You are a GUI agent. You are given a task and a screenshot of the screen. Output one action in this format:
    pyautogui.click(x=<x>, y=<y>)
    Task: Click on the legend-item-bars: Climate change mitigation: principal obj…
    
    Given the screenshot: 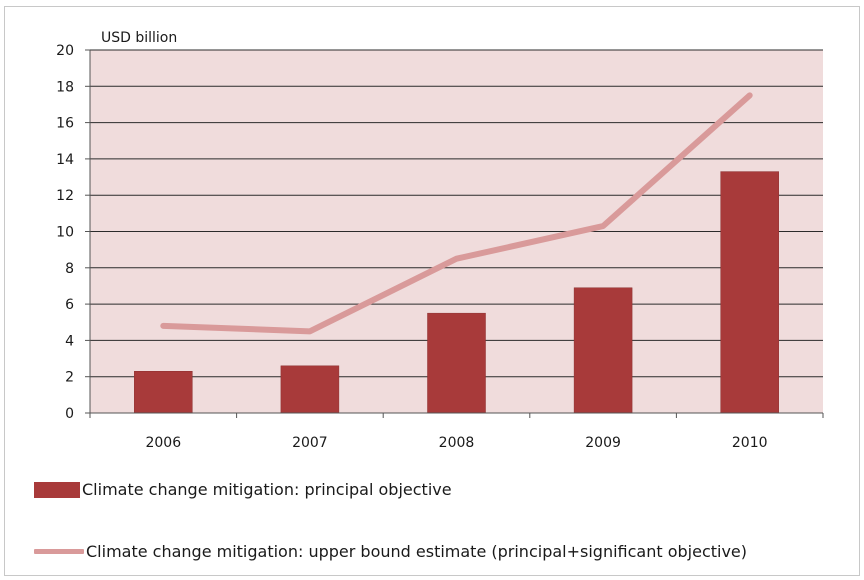 What is the action you would take?
    pyautogui.click(x=243, y=489)
    